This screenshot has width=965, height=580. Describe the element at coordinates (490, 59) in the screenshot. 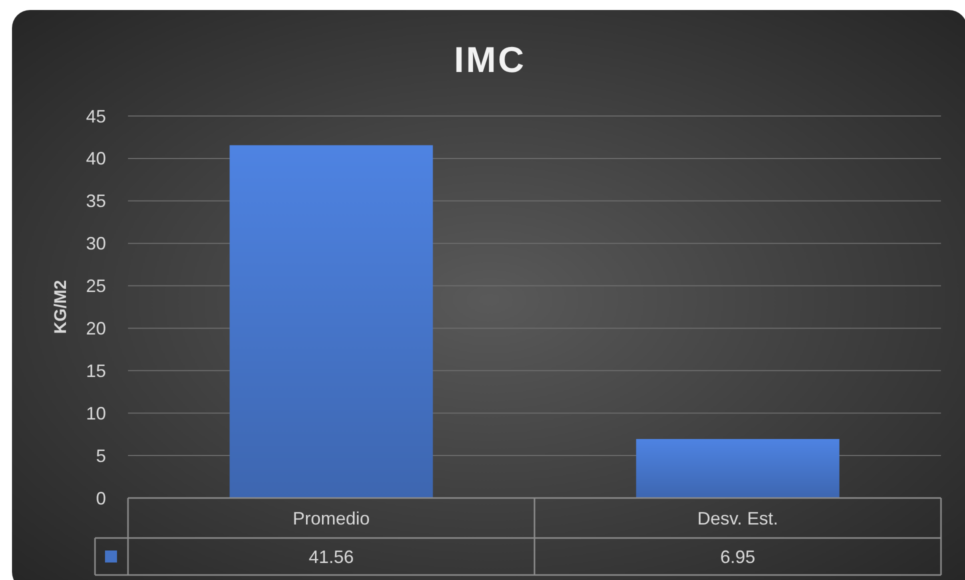

I see `chart-title: IMC` at that location.